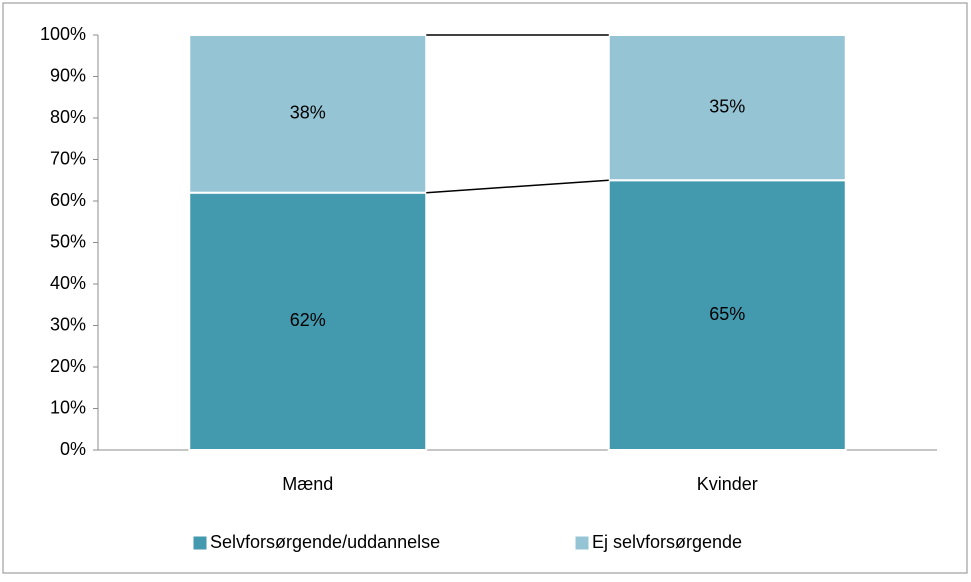 This screenshot has height=582, width=971. I want to click on y-tick-label: 80%, so click(68, 117).